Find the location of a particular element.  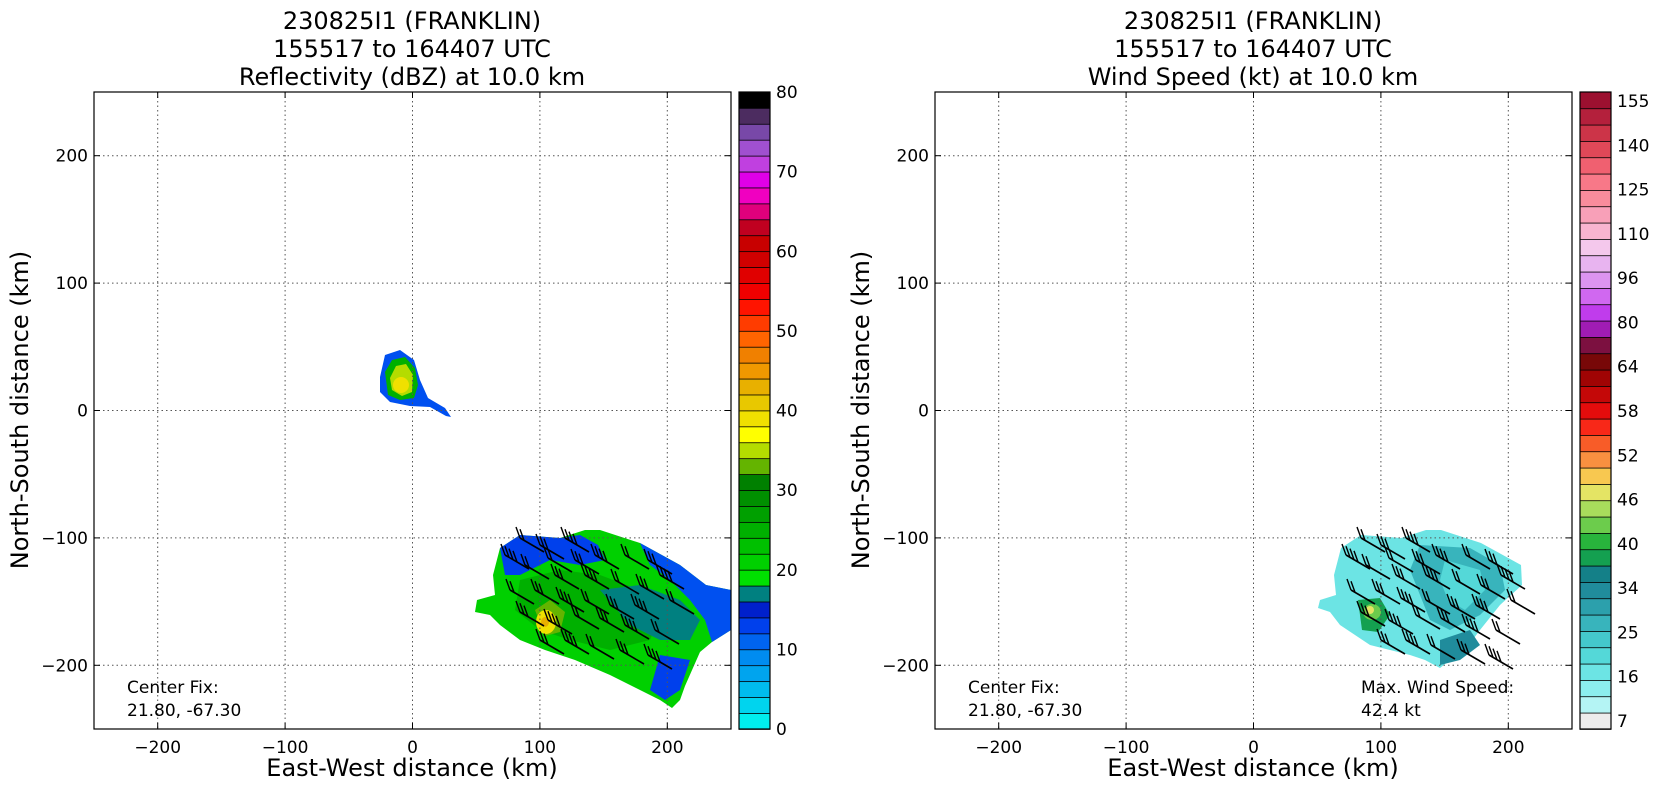

x-axis-label: East-West distance (km) is located at coordinates (411, 768).